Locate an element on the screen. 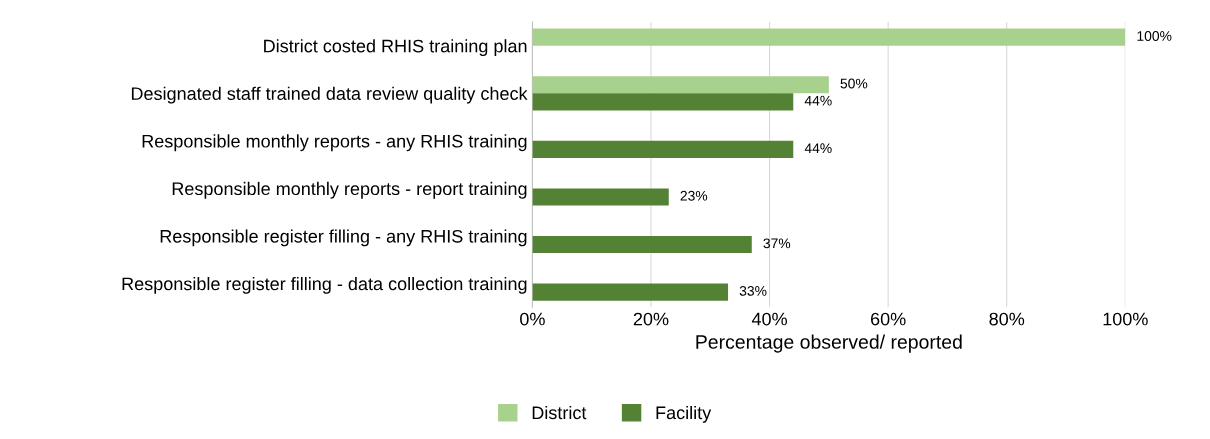 The image size is (1210, 439). legend-label: District is located at coordinates (559, 412).